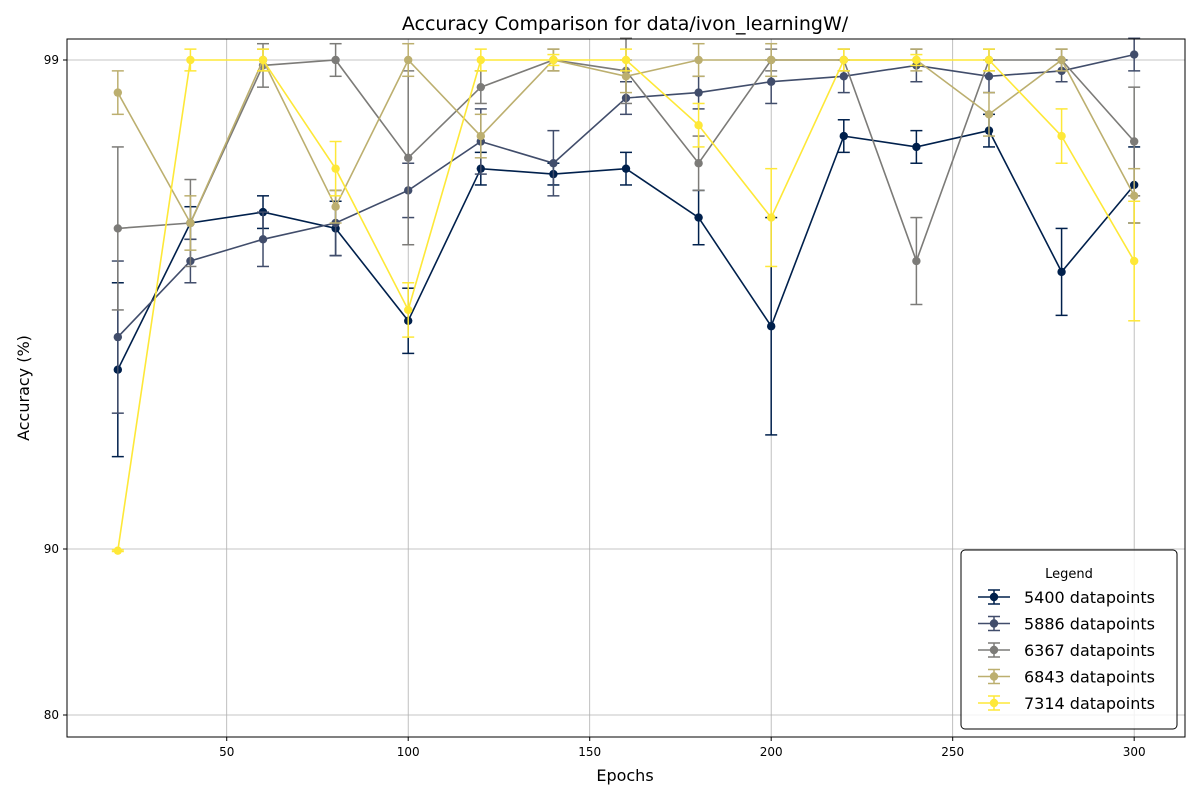  I want to click on legend-label: 6843 datapoints, so click(1089, 677).